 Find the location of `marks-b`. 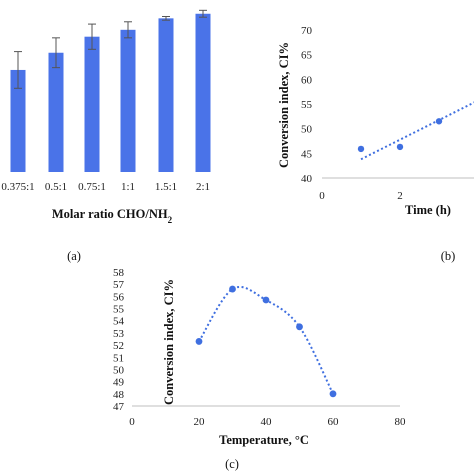

marks-b is located at coordinates (415, 131).